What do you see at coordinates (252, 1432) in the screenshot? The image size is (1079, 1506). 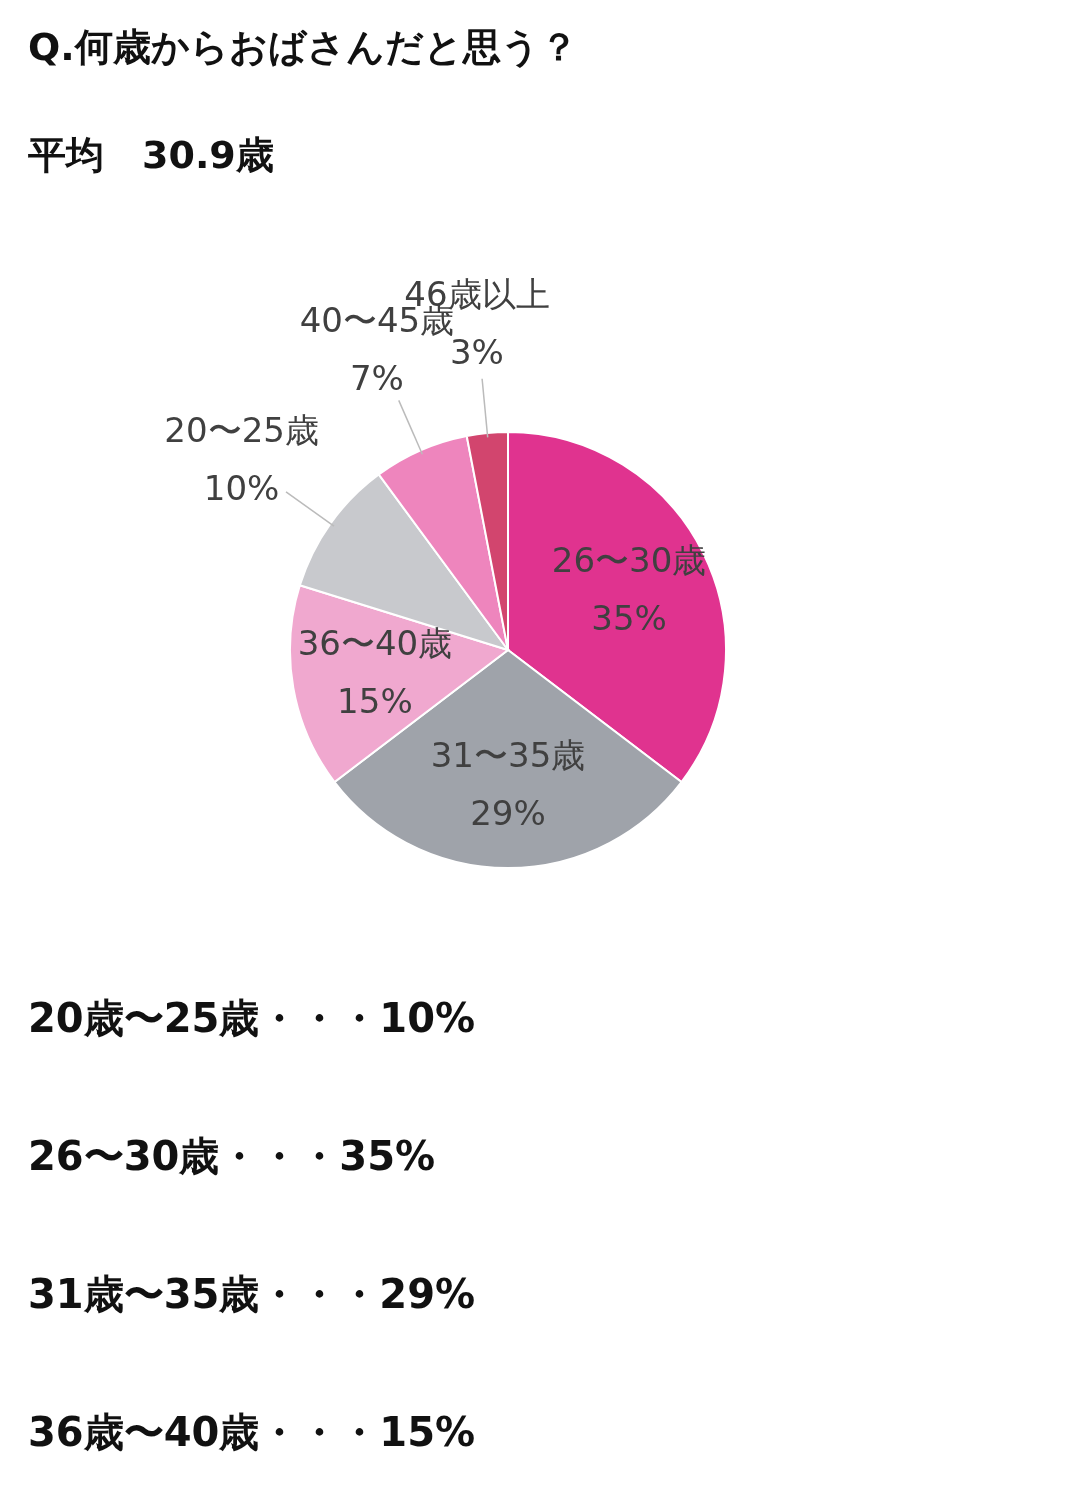 I see `text: 36歳〜40歳・・・15%` at bounding box center [252, 1432].